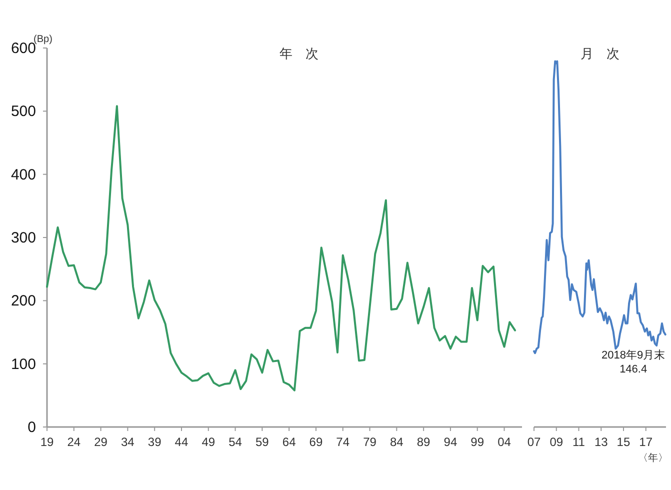 The width and height of the screenshot is (671, 490). Describe the element at coordinates (289, 442) in the screenshot. I see `x-tick-label: 64` at that location.